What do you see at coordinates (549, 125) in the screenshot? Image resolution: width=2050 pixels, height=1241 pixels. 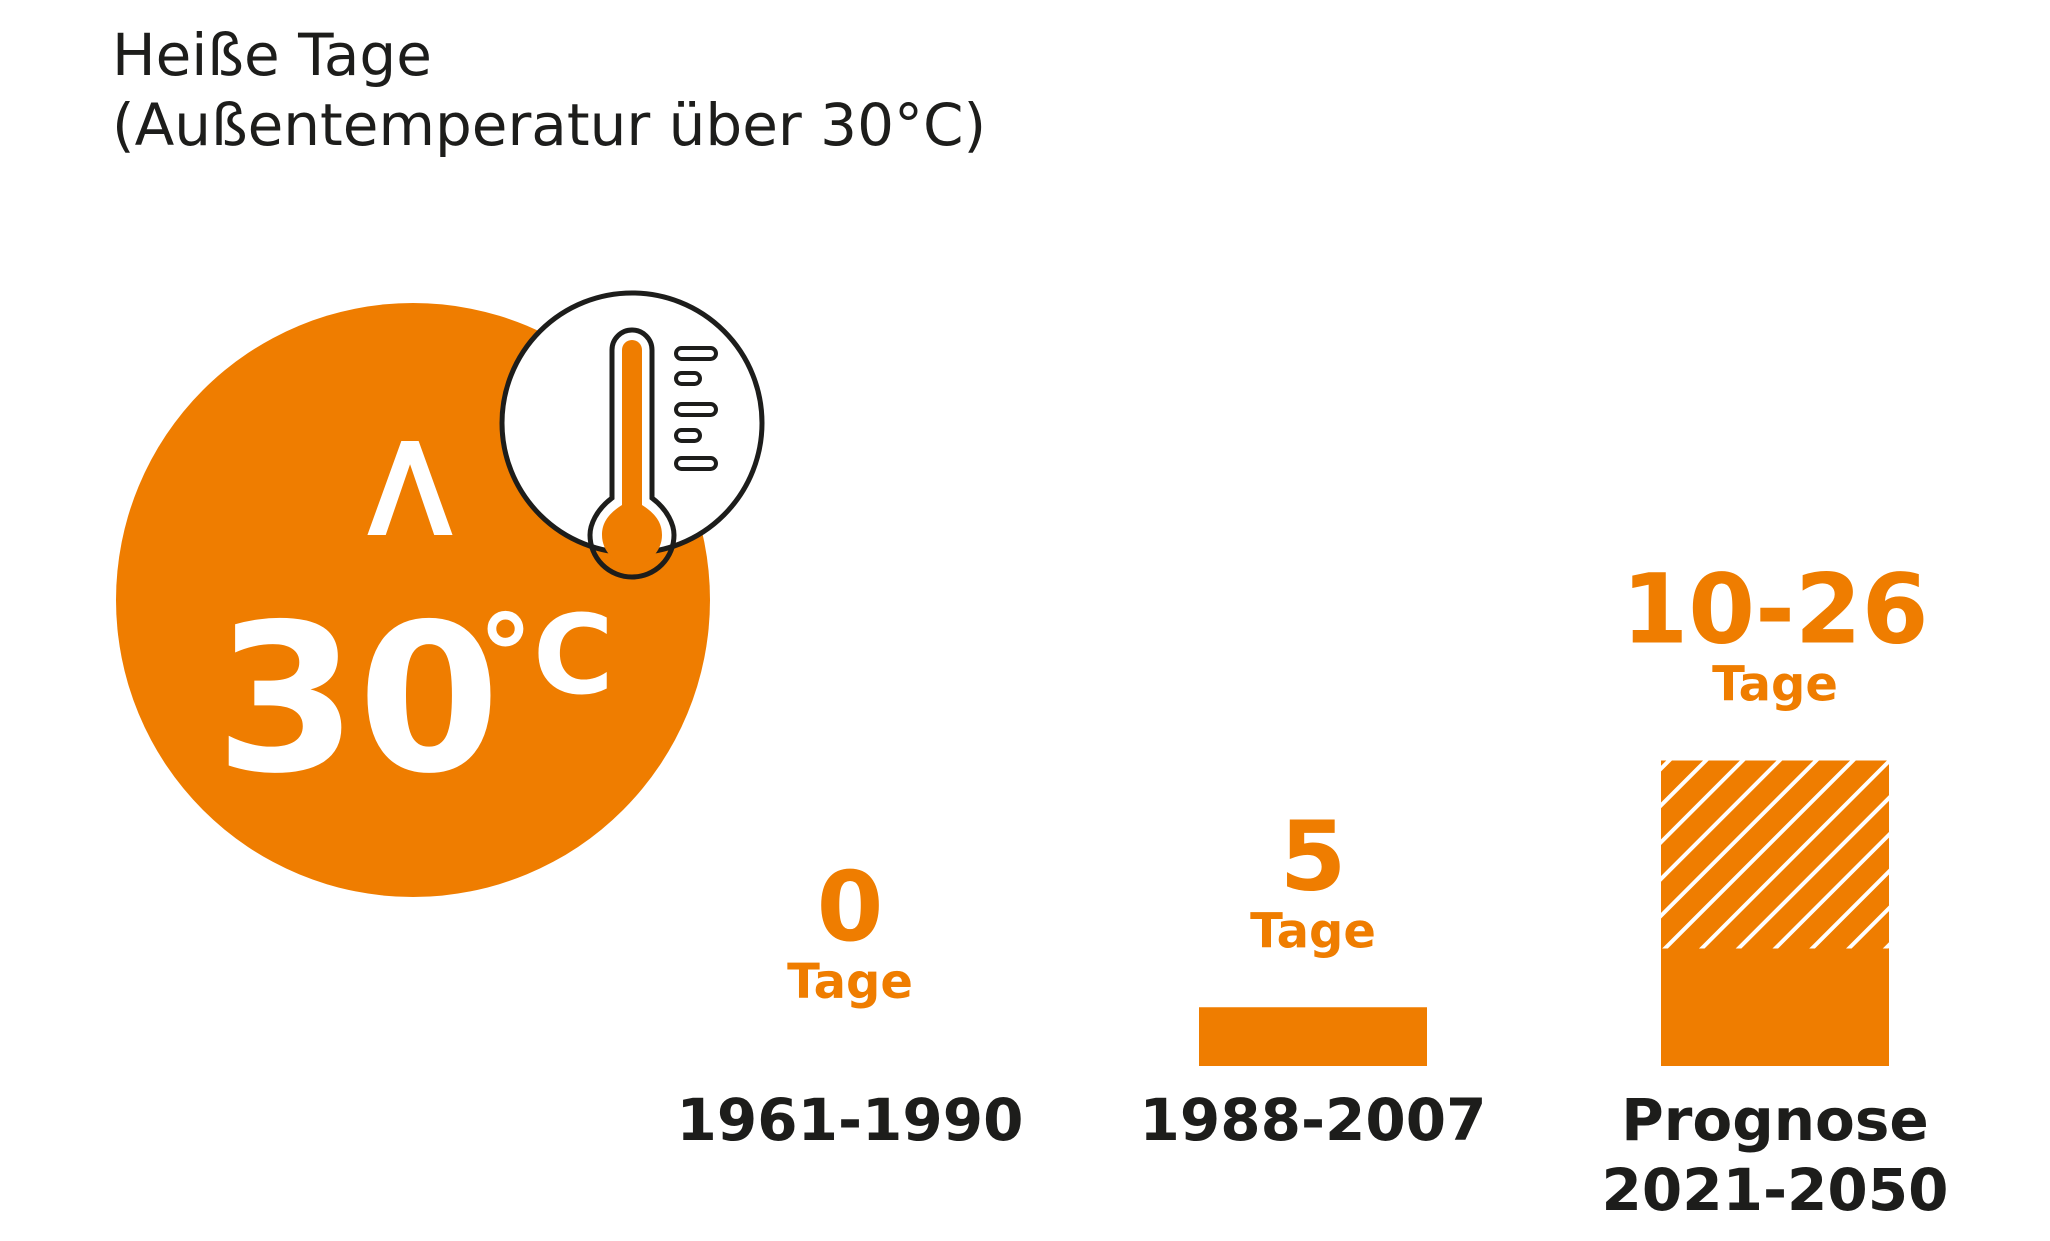 I see `chart-subtitle: (Außentemperatur über 30°C)` at bounding box center [549, 125].